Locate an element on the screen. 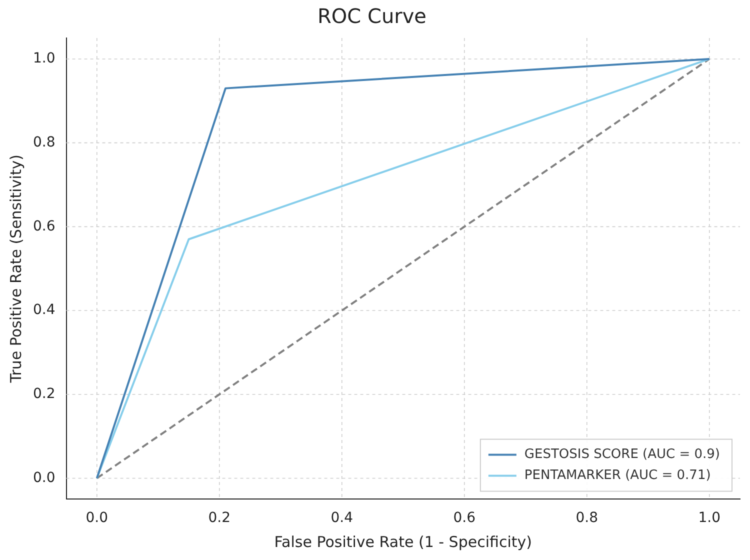 This screenshot has width=750, height=560. y-tick-label: 0.0 is located at coordinates (44, 478).